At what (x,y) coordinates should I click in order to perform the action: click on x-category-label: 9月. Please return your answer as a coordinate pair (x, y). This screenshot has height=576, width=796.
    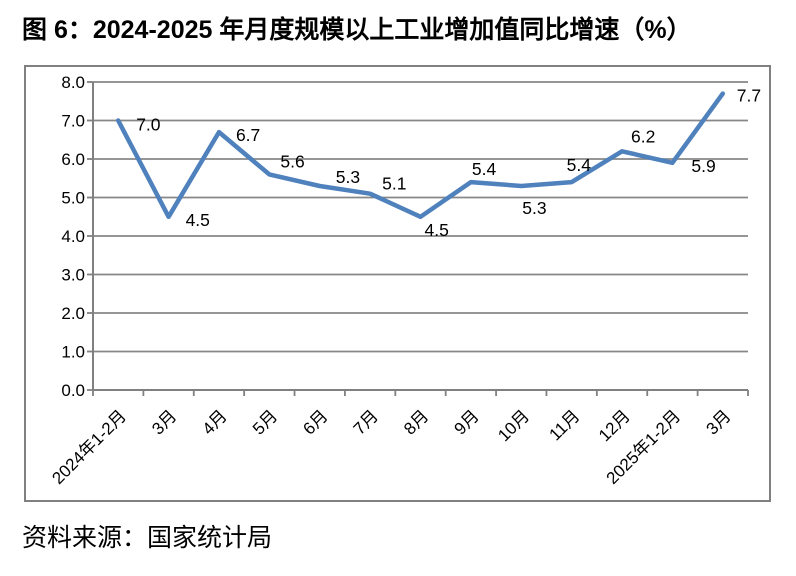
    Looking at the image, I should click on (467, 422).